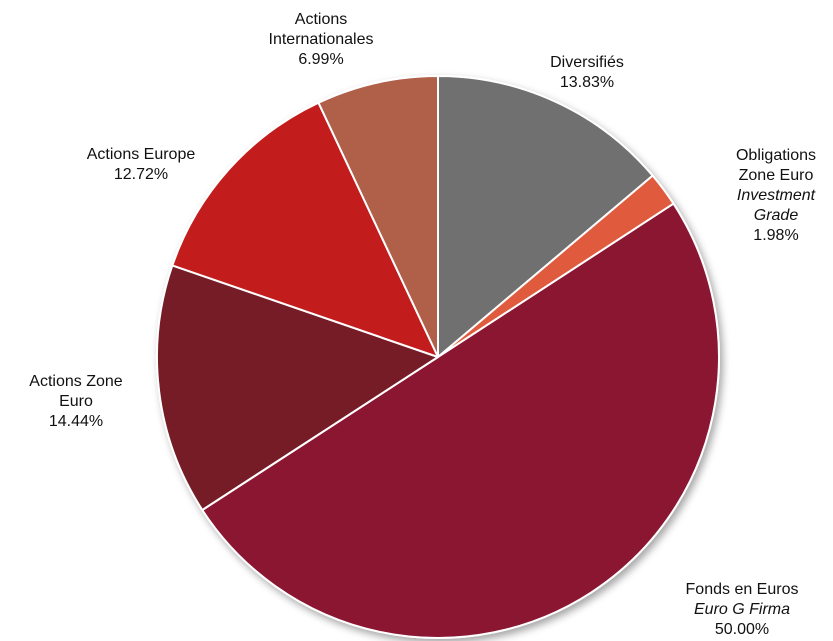 This screenshot has height=641, width=833. Describe the element at coordinates (776, 215) in the screenshot. I see `label-obligations-italic2: Grade` at that location.